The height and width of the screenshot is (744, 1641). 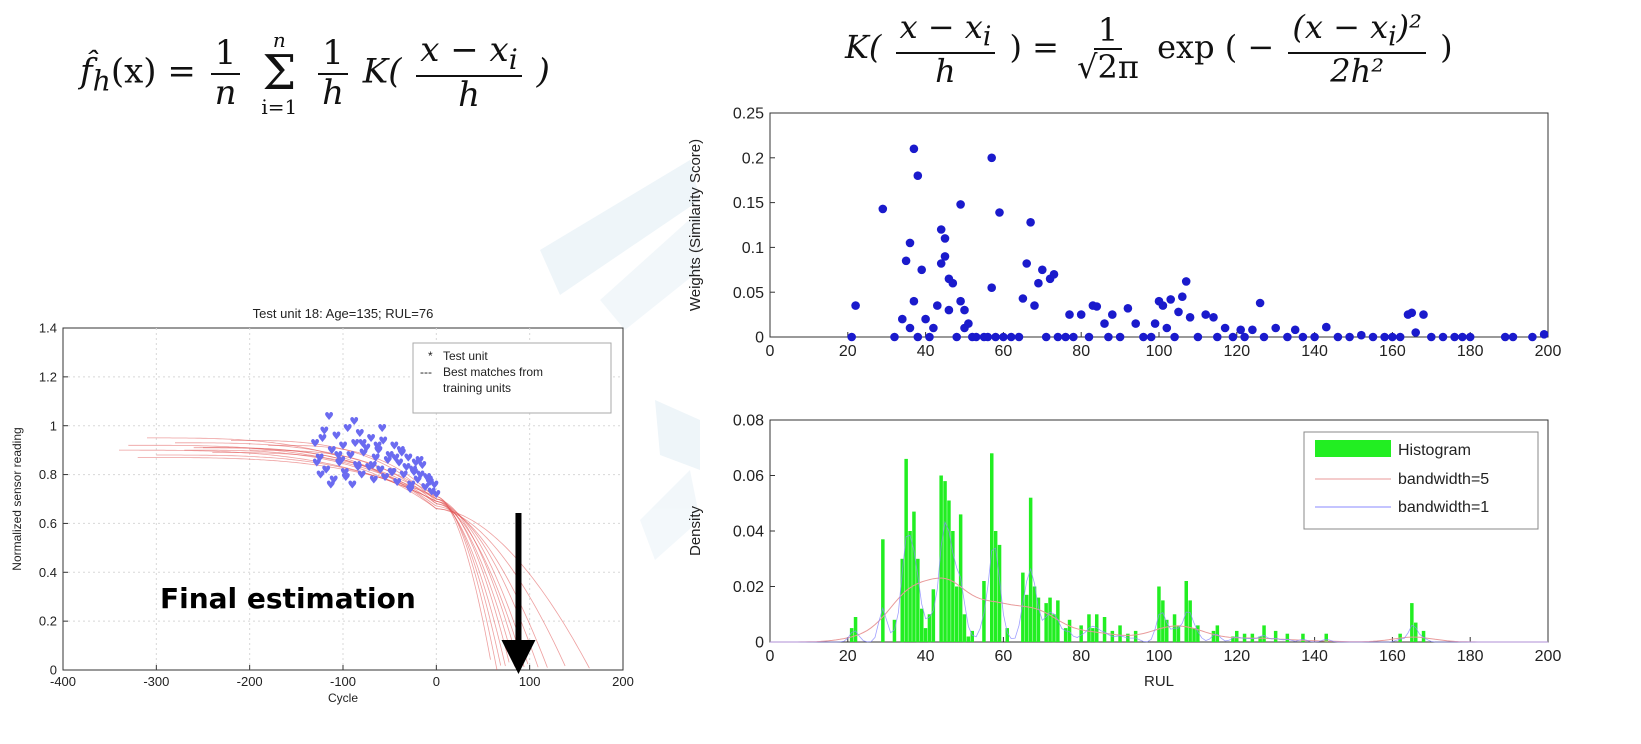 I want to click on y-tick-label: 1.2, so click(x=48, y=376).